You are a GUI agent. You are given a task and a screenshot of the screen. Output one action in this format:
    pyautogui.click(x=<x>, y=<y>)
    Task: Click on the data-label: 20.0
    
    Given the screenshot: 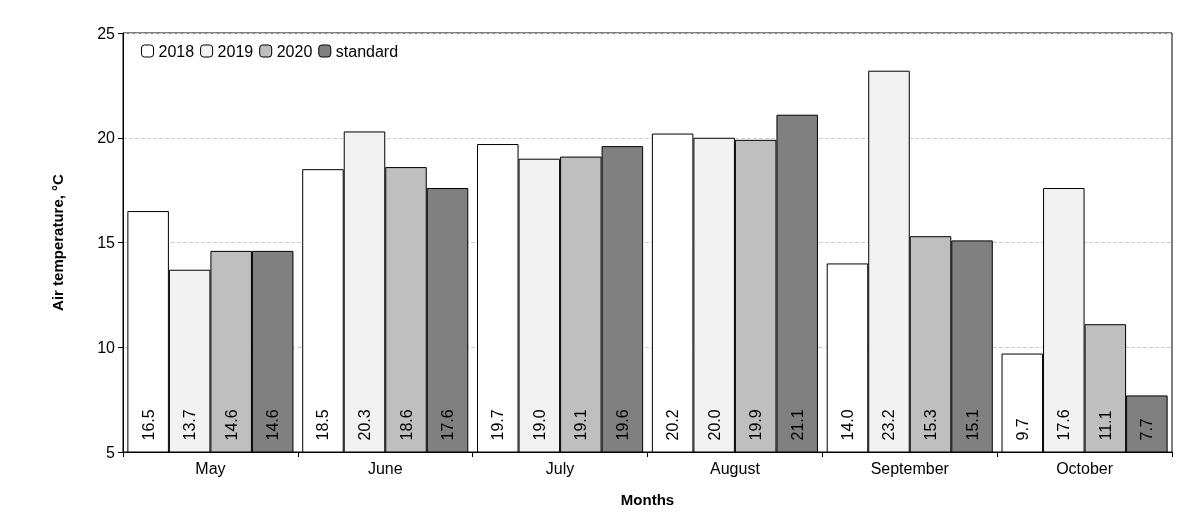 What is the action you would take?
    pyautogui.click(x=714, y=425)
    